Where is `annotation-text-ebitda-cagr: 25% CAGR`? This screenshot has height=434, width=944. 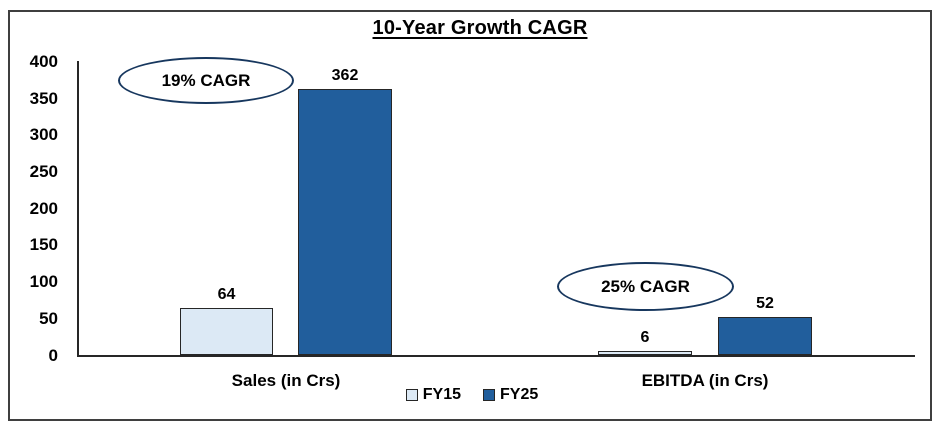 annotation-text-ebitda-cagr: 25% CAGR is located at coordinates (645, 286).